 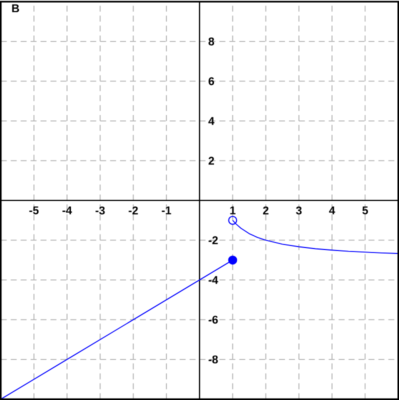 What do you see at coordinates (34, 210) in the screenshot?
I see `x-tick-label: -5` at bounding box center [34, 210].